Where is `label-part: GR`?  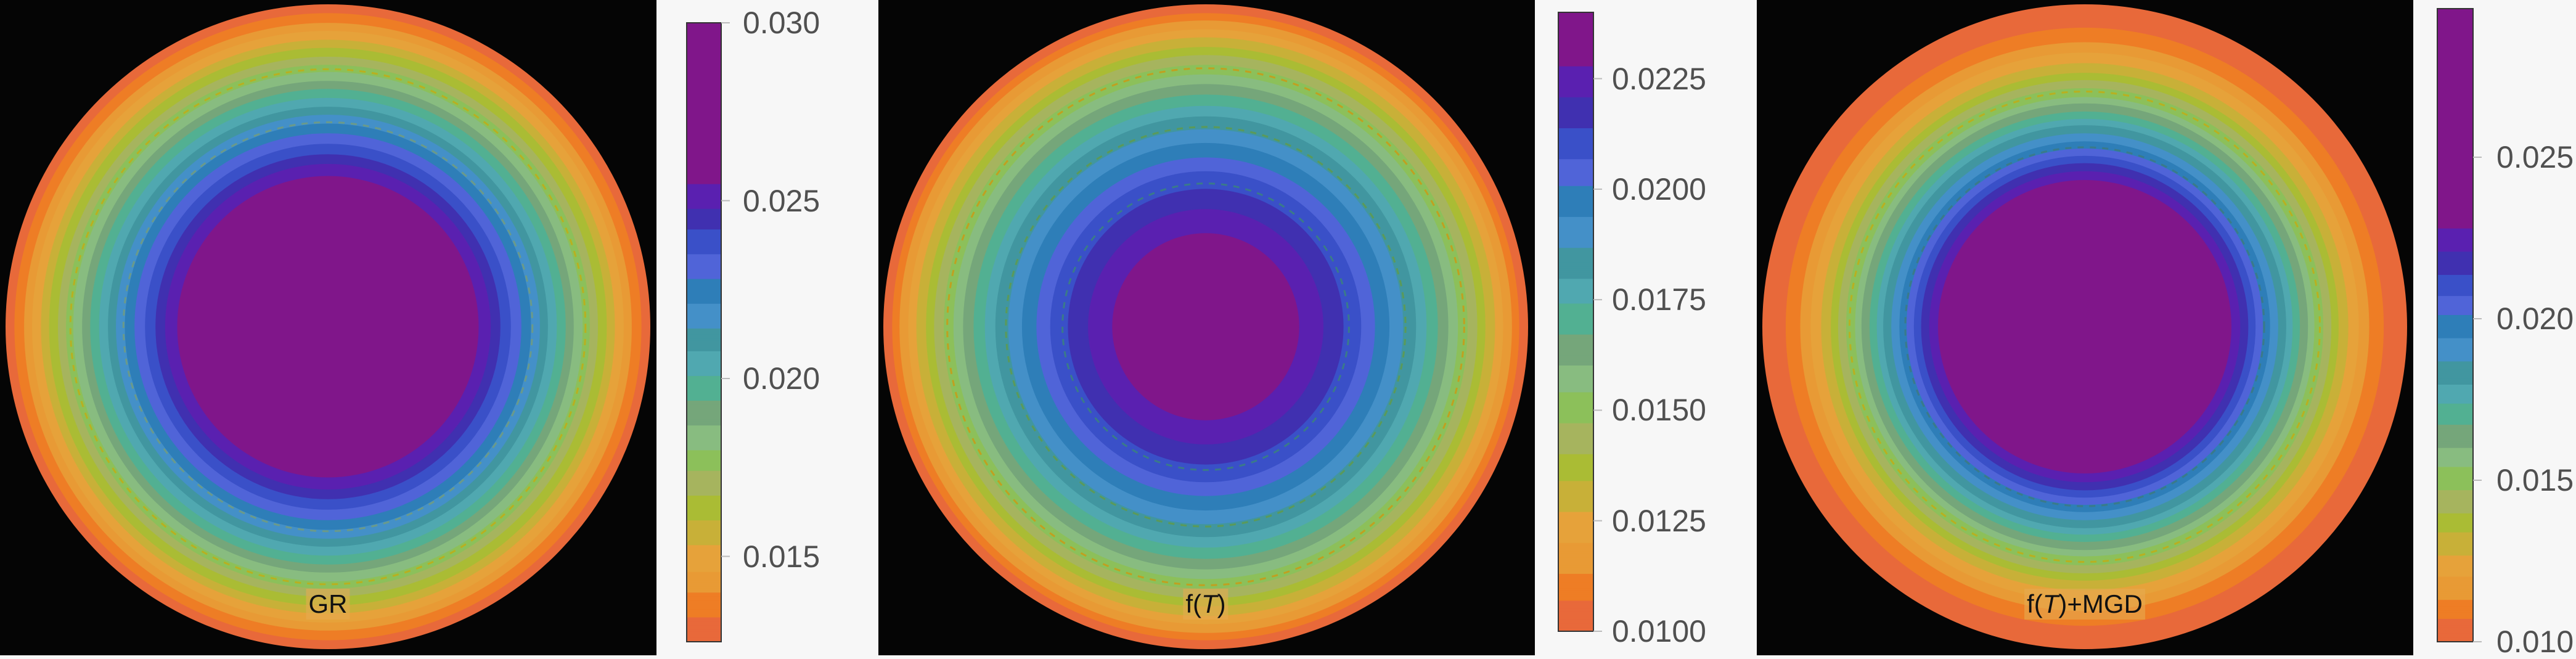
label-part: GR is located at coordinates (328, 603).